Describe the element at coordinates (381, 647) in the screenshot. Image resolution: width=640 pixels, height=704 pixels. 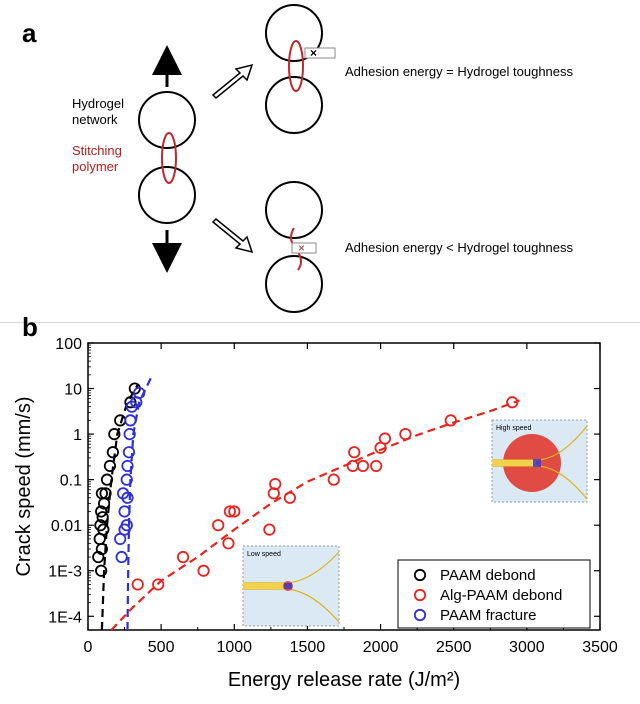
I see `x-tick-label: 2000` at that location.